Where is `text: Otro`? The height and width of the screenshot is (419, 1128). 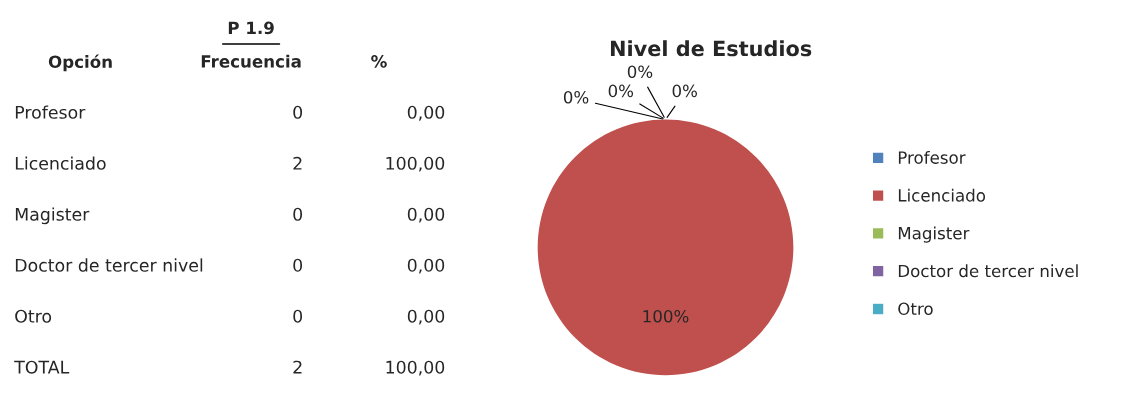 text: Otro is located at coordinates (33, 316).